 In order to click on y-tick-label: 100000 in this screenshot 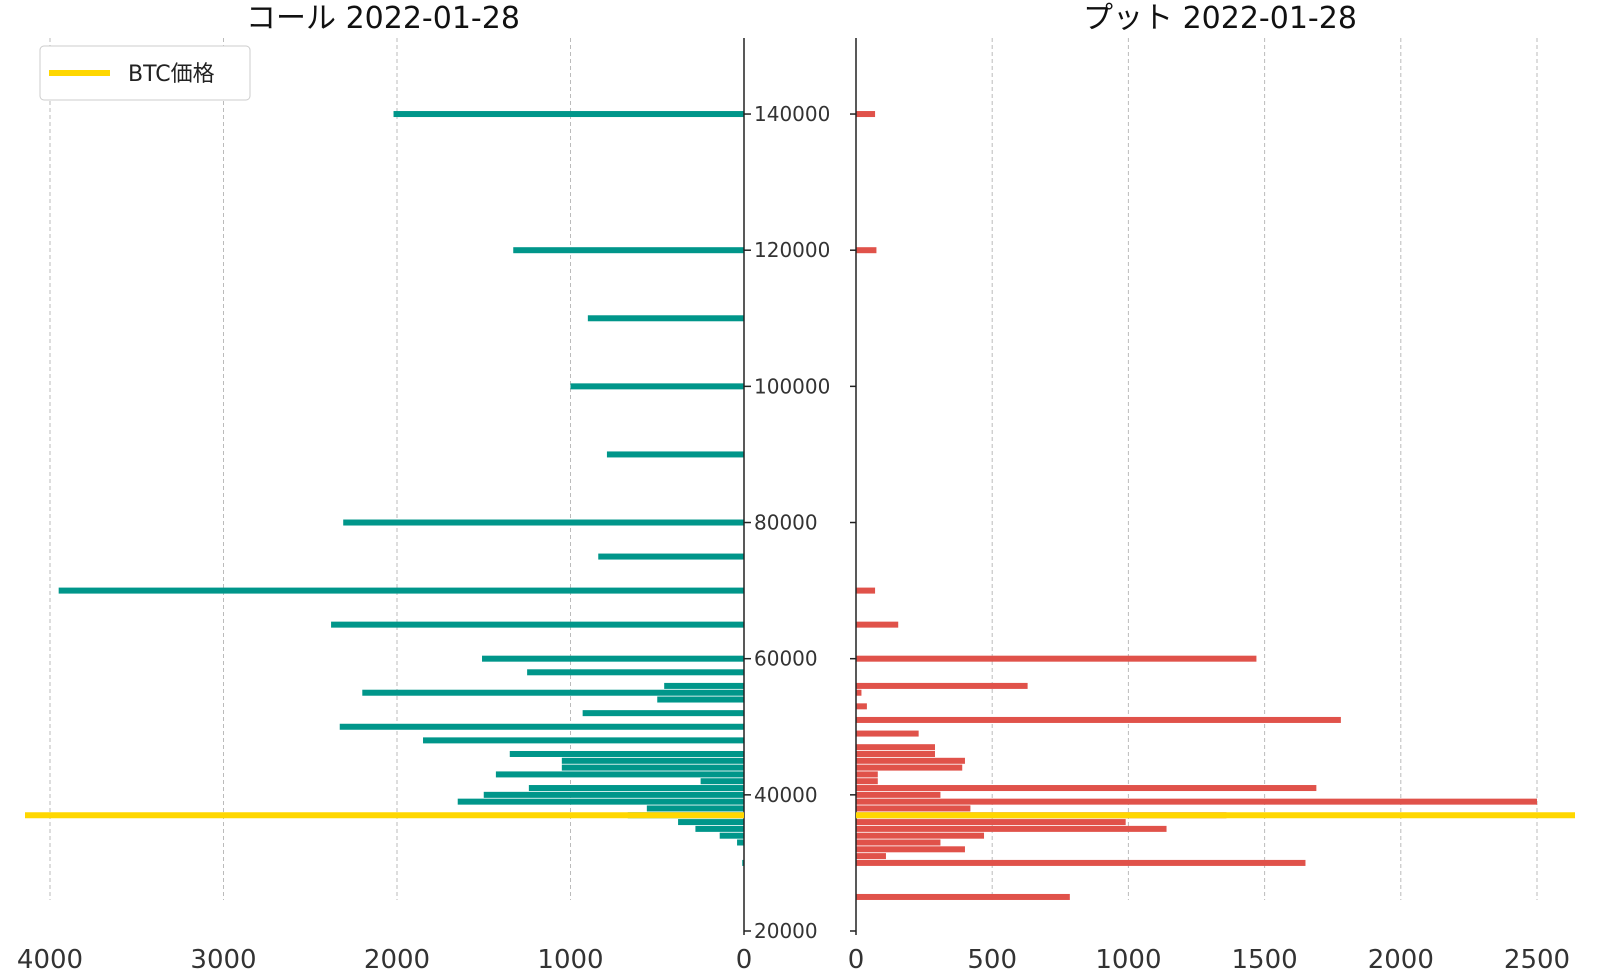, I will do `click(792, 386)`.